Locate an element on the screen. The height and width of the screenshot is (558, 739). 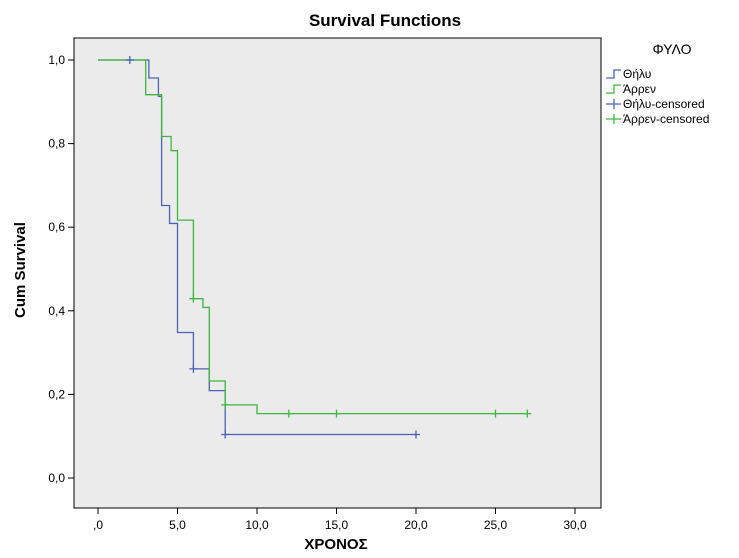
x-tick-label: 25,0 is located at coordinates (496, 525).